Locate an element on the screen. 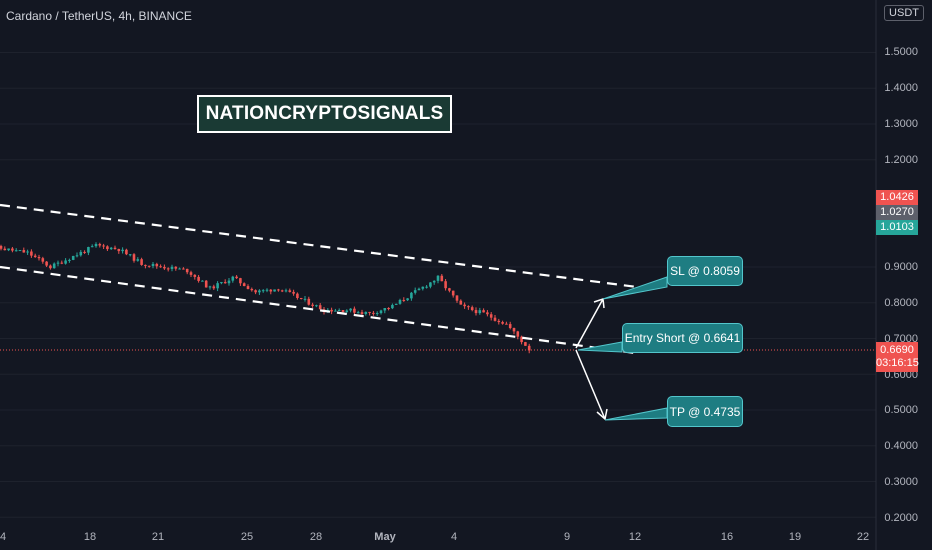 This screenshot has height=550, width=932. entry-callout-pointer is located at coordinates (600, 347).